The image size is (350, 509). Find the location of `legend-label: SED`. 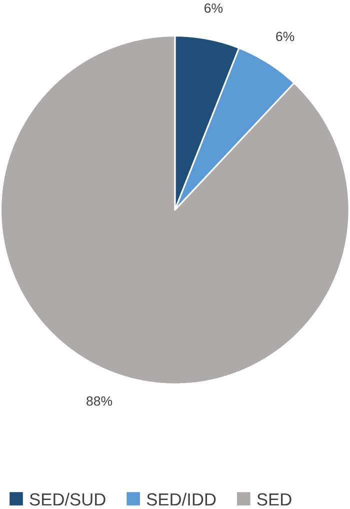

legend-label: SED is located at coordinates (274, 499).